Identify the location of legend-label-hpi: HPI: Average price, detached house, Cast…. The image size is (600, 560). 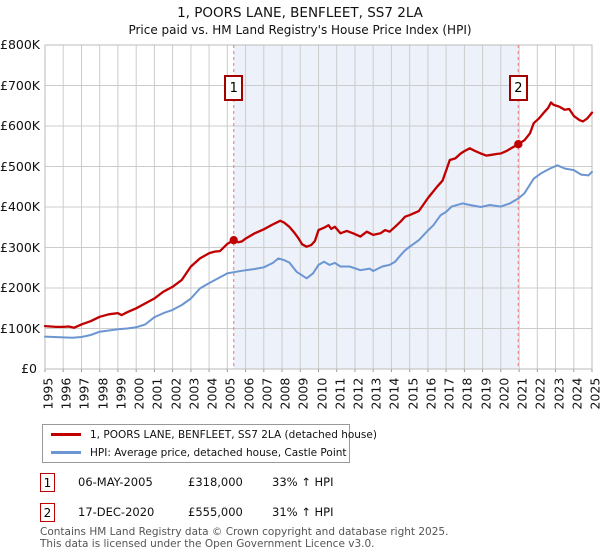
(218, 452).